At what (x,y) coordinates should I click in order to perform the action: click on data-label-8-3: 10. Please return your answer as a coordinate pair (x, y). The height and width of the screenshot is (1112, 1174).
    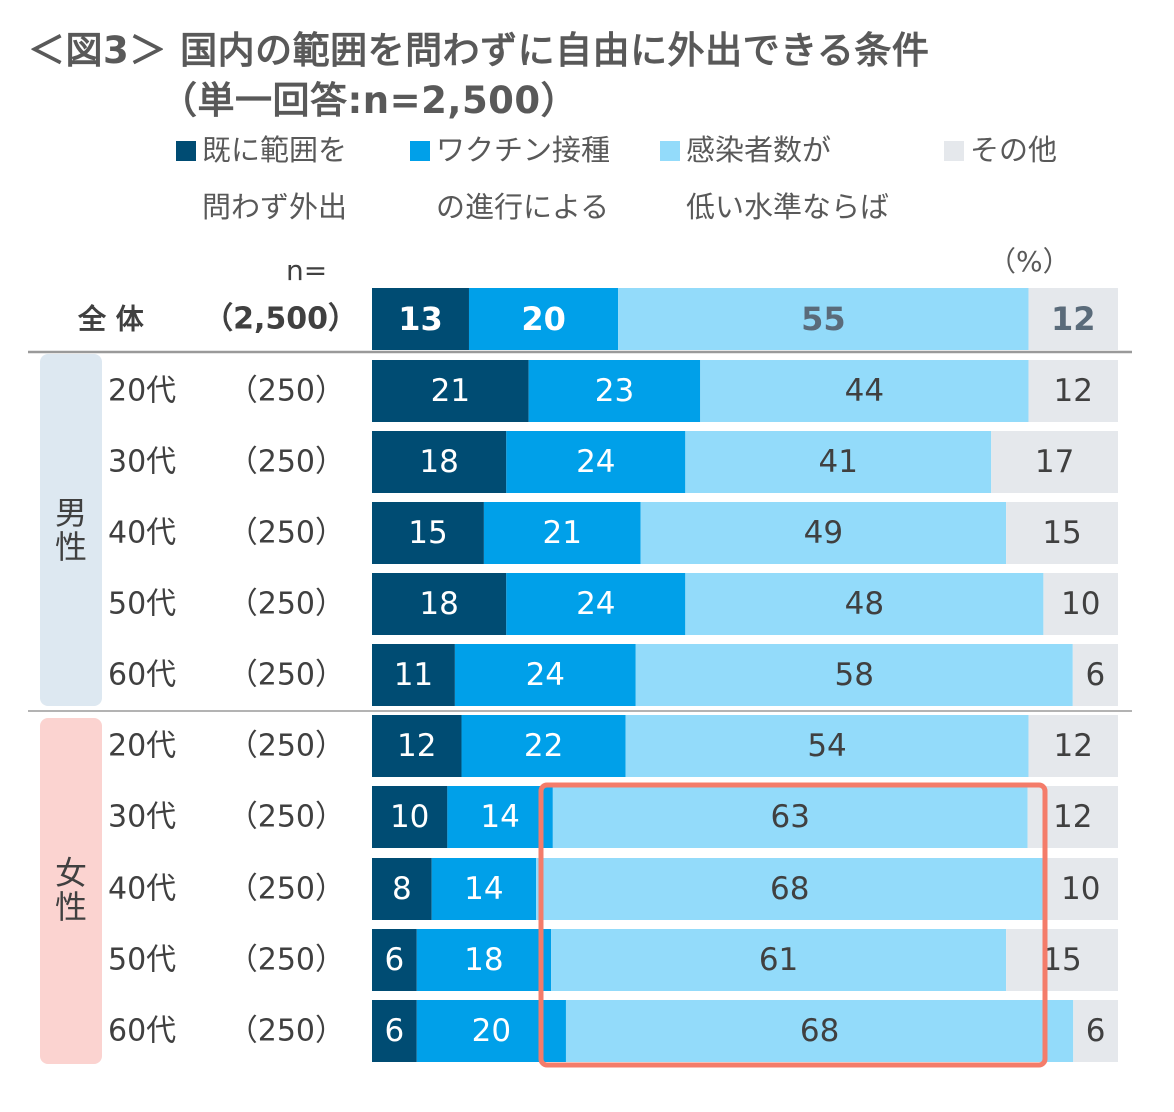
    Looking at the image, I should click on (1080, 889).